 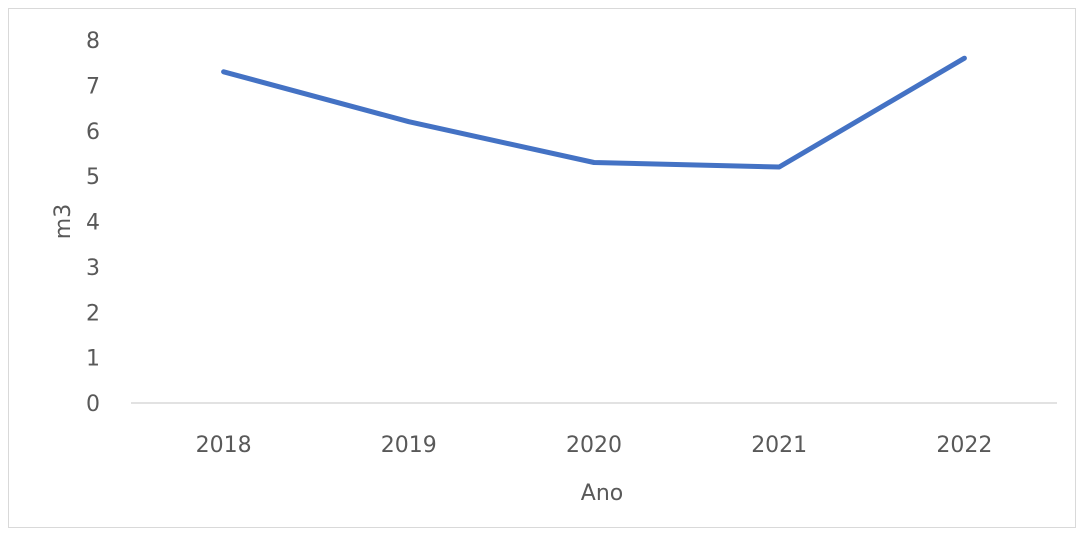 I want to click on y-tick-label: 8, so click(x=93, y=41).